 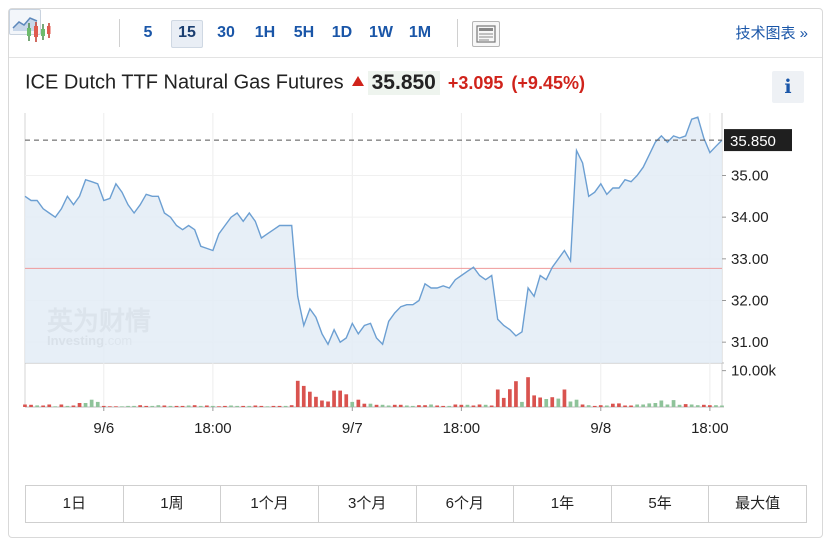 I want to click on range-1-month: 1个月, so click(x=270, y=504).